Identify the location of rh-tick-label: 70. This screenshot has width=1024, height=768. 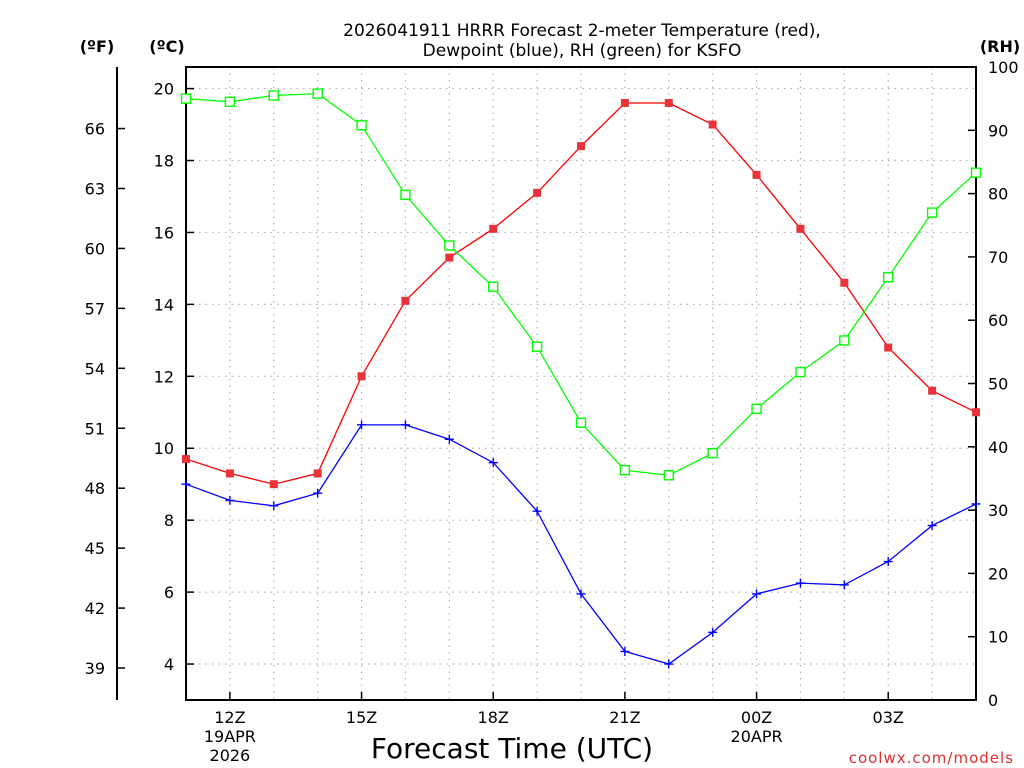
(998, 257).